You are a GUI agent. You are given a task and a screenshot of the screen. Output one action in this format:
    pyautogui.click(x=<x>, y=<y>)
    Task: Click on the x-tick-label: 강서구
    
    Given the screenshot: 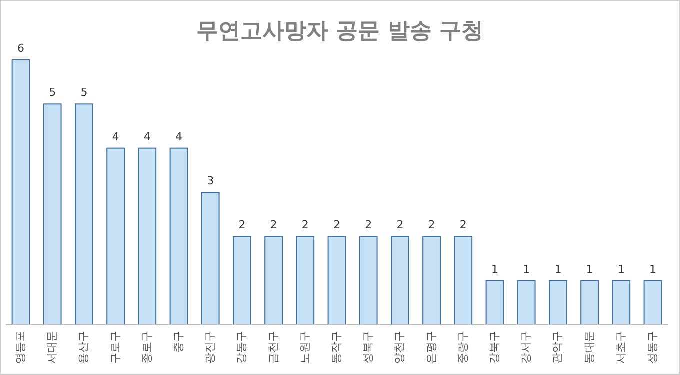 What is the action you would take?
    pyautogui.click(x=526, y=347)
    